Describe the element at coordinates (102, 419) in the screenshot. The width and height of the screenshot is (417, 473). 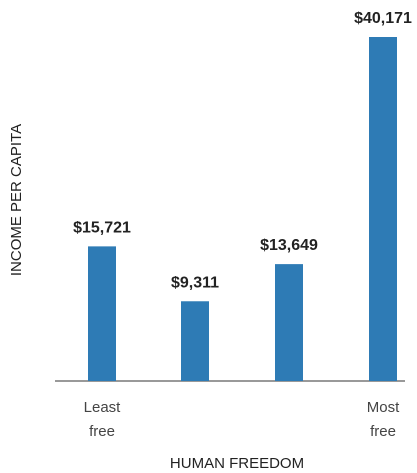
I see `x-tick-label: Least free` at that location.